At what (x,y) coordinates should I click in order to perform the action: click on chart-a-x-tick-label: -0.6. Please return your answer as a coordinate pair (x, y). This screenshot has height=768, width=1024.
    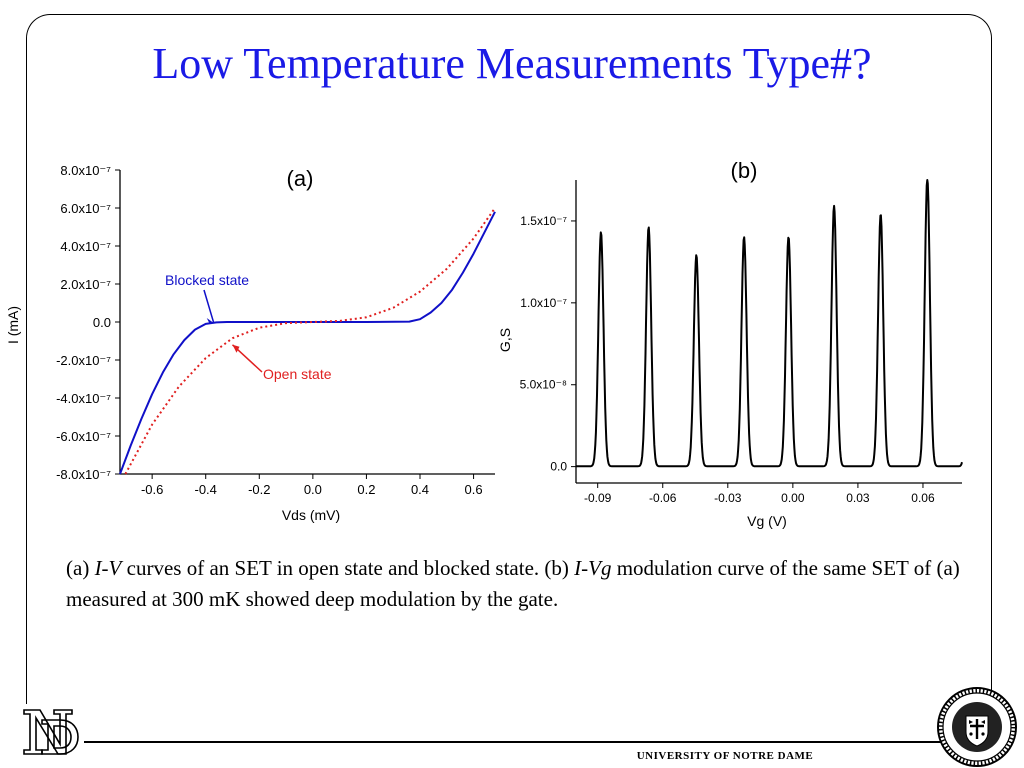
    Looking at the image, I should click on (152, 489).